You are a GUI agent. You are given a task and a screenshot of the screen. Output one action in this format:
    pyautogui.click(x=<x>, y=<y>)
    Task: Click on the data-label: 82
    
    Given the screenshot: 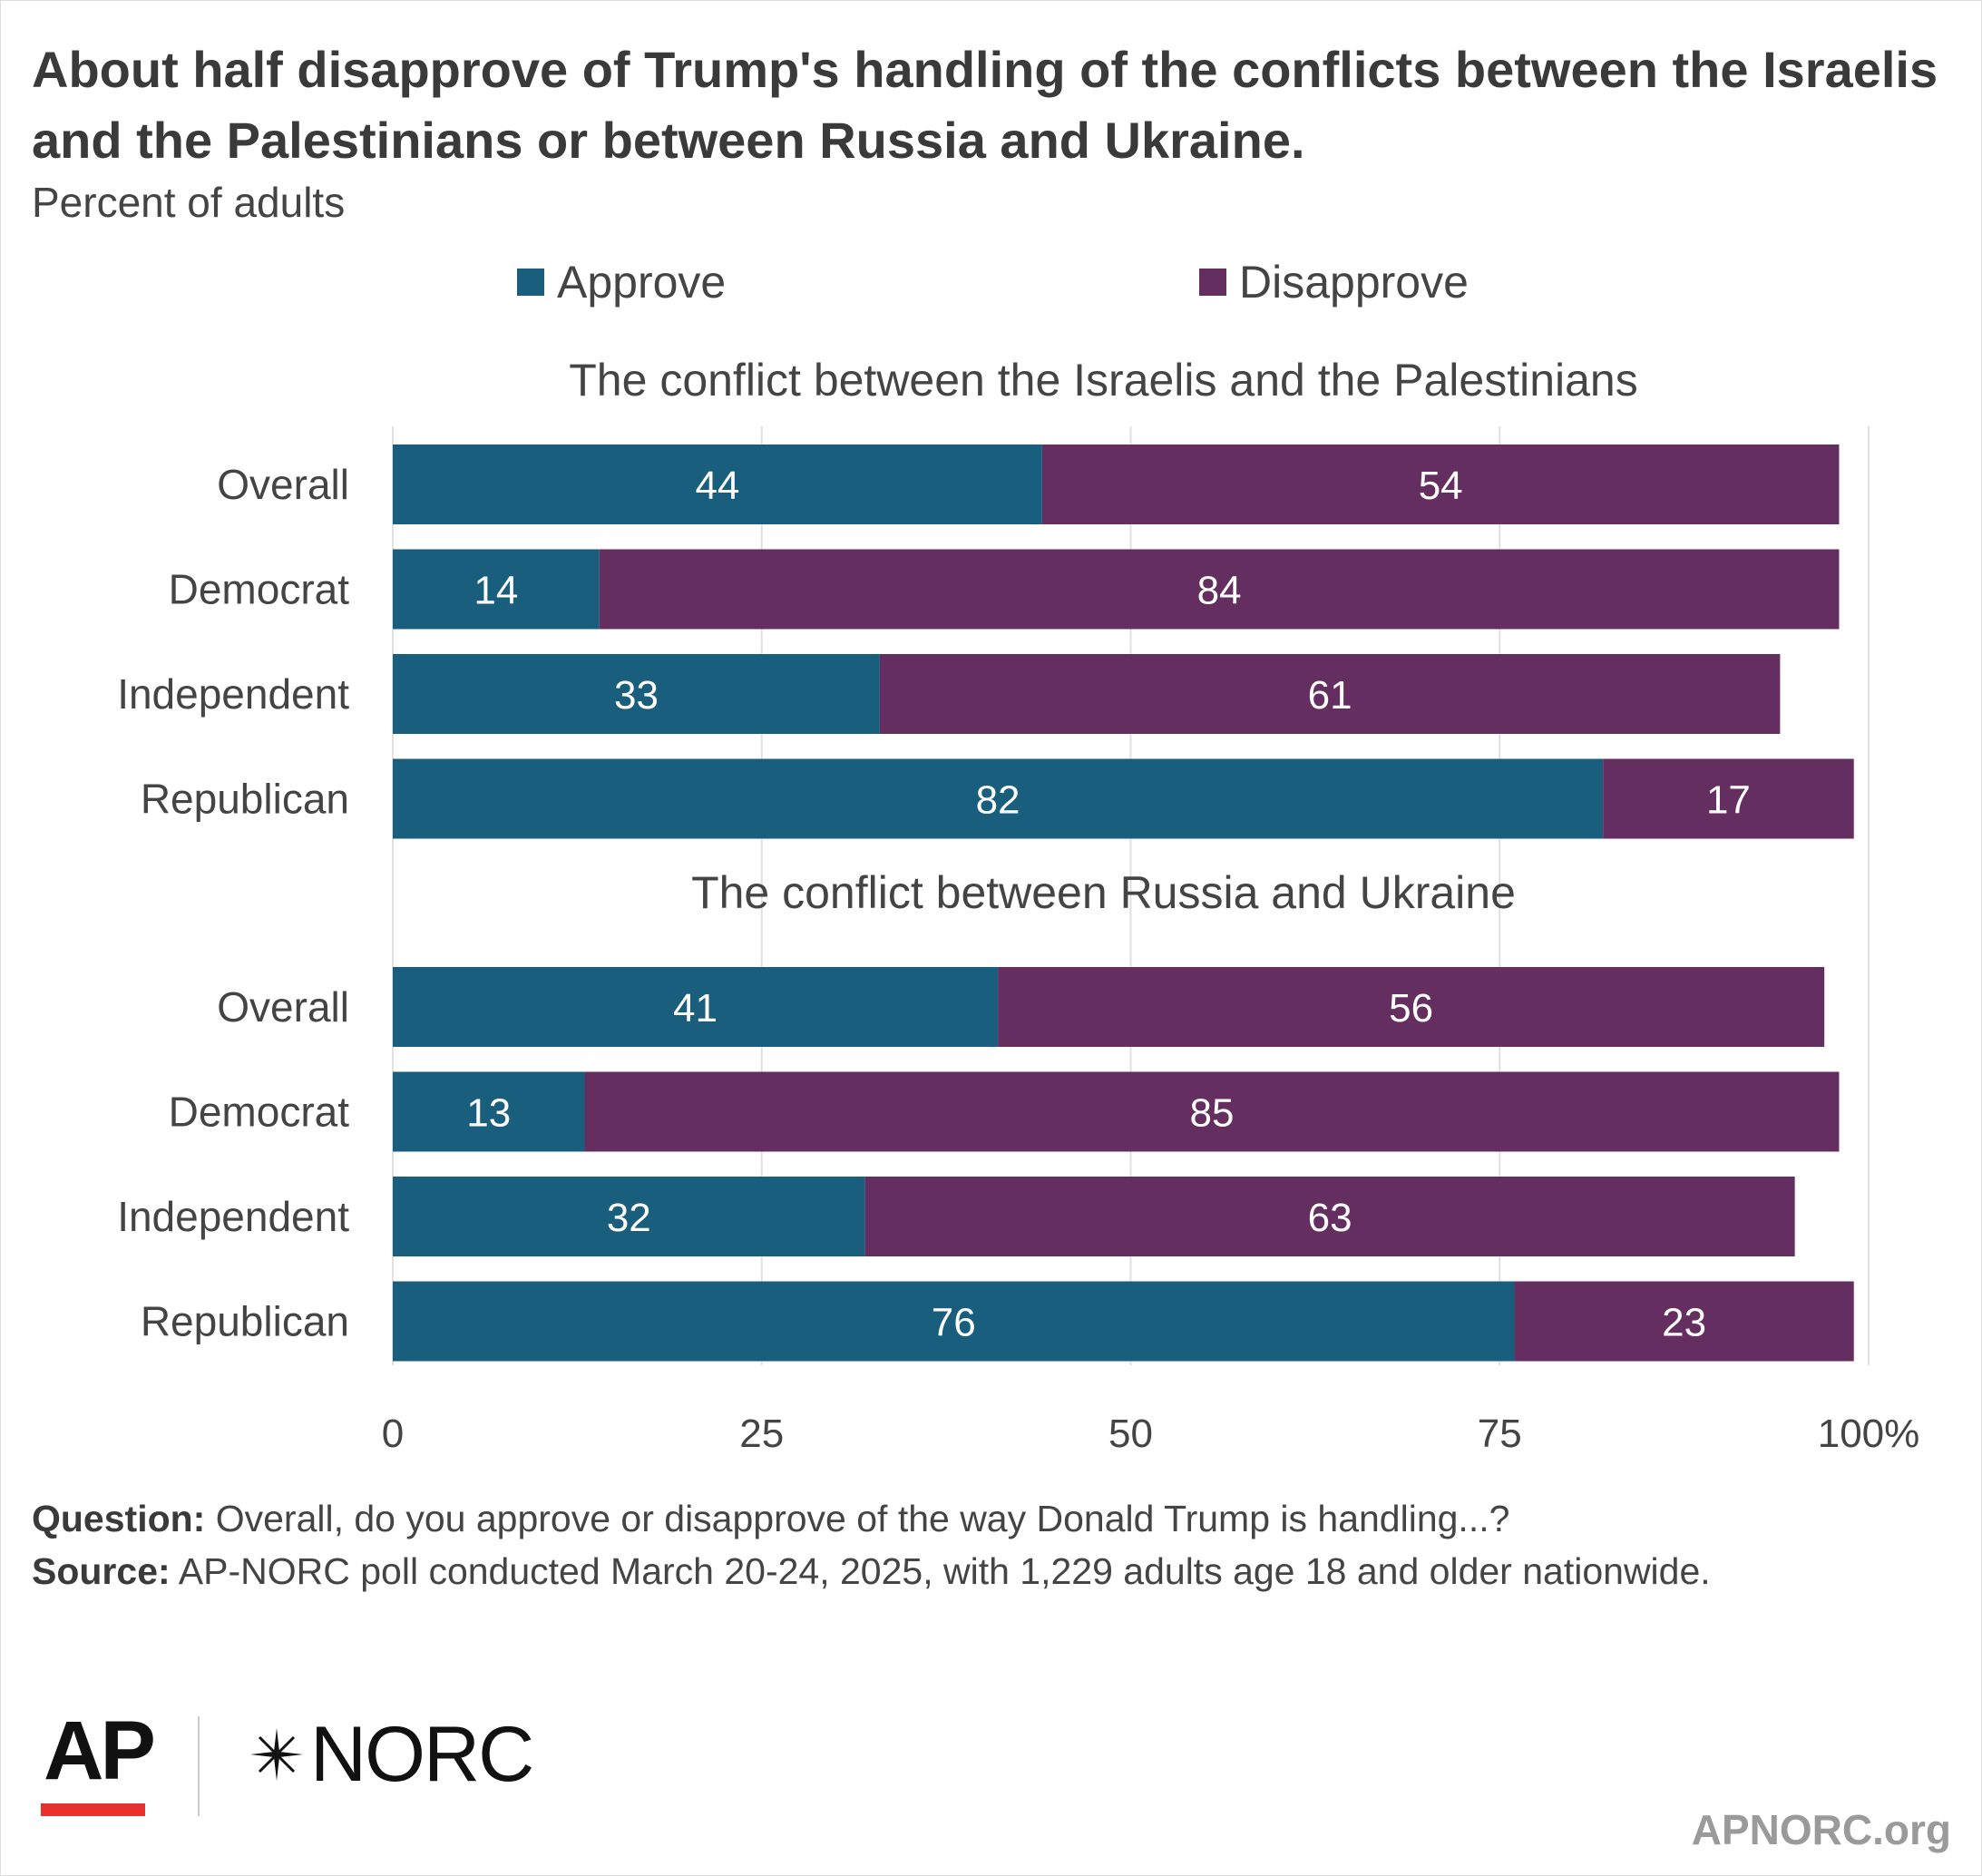 What is the action you would take?
    pyautogui.click(x=998, y=800)
    